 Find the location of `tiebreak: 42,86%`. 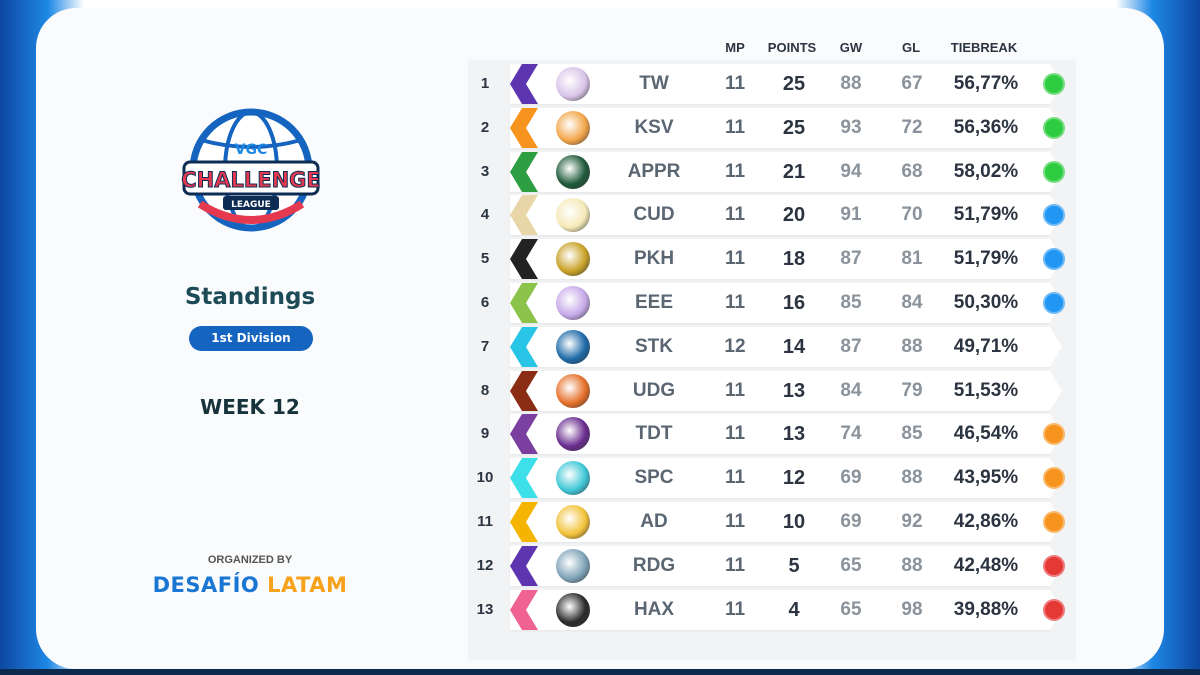

tiebreak: 42,86% is located at coordinates (986, 521).